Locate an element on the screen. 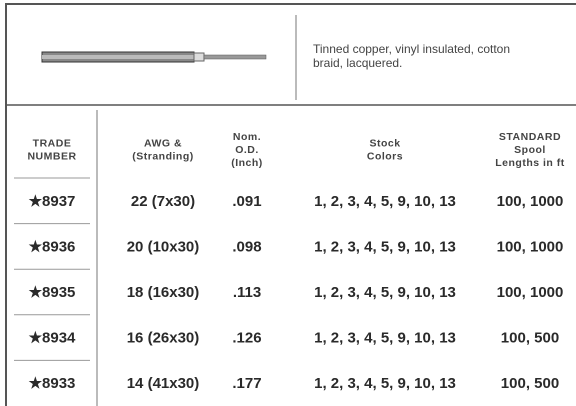  header-cell: O.D. is located at coordinates (247, 150).